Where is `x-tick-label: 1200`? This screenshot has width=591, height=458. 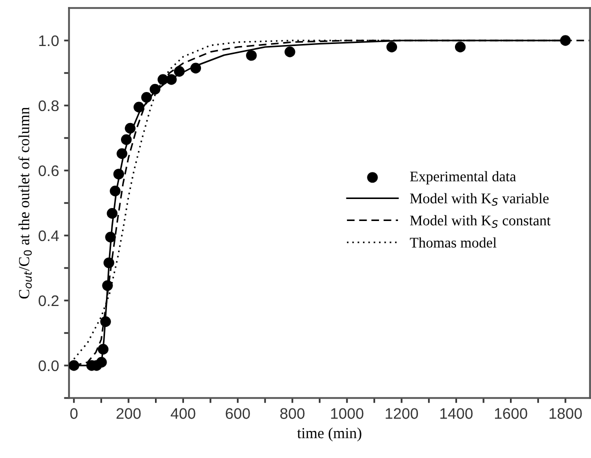 x-tick-label: 1200 is located at coordinates (402, 413).